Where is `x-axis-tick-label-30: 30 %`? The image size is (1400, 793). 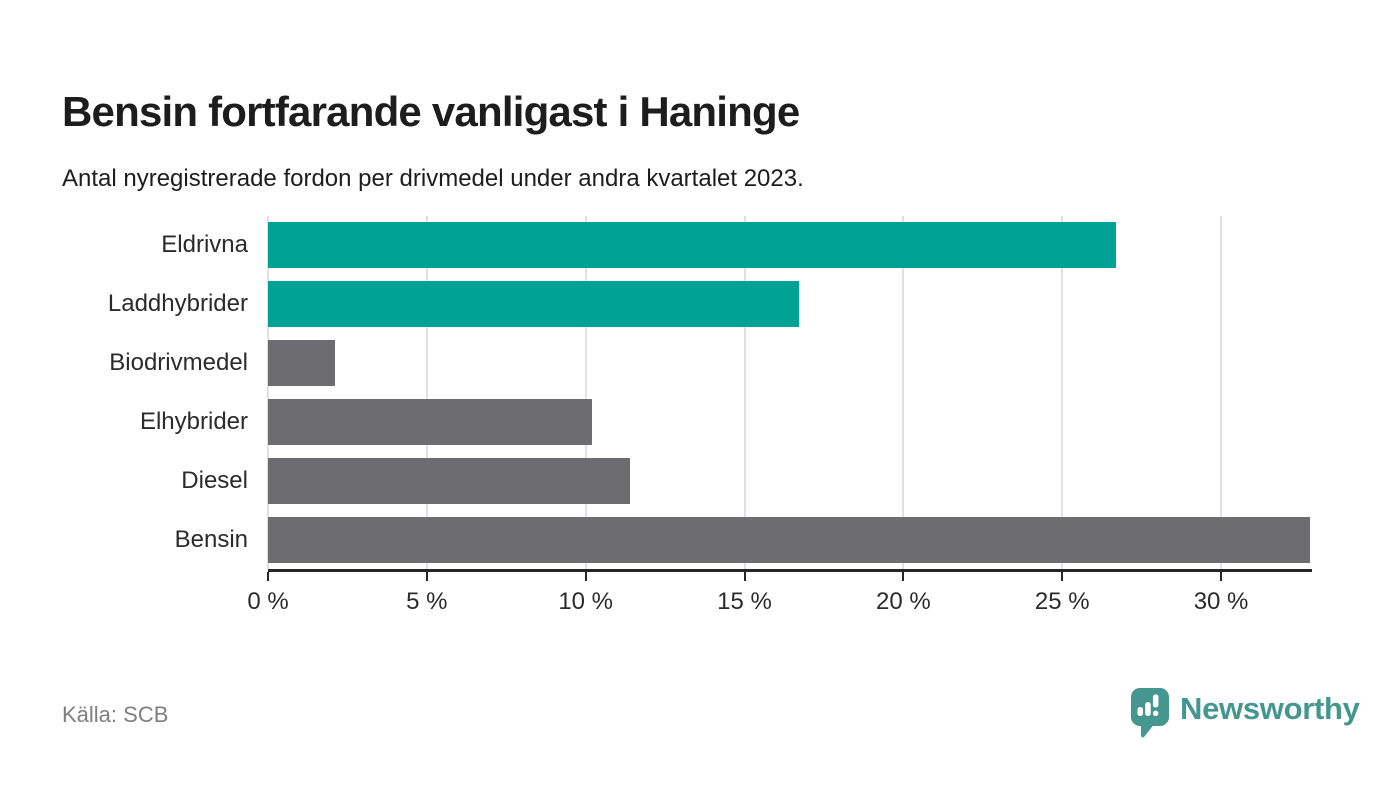
x-axis-tick-label-30: 30 % is located at coordinates (1221, 601).